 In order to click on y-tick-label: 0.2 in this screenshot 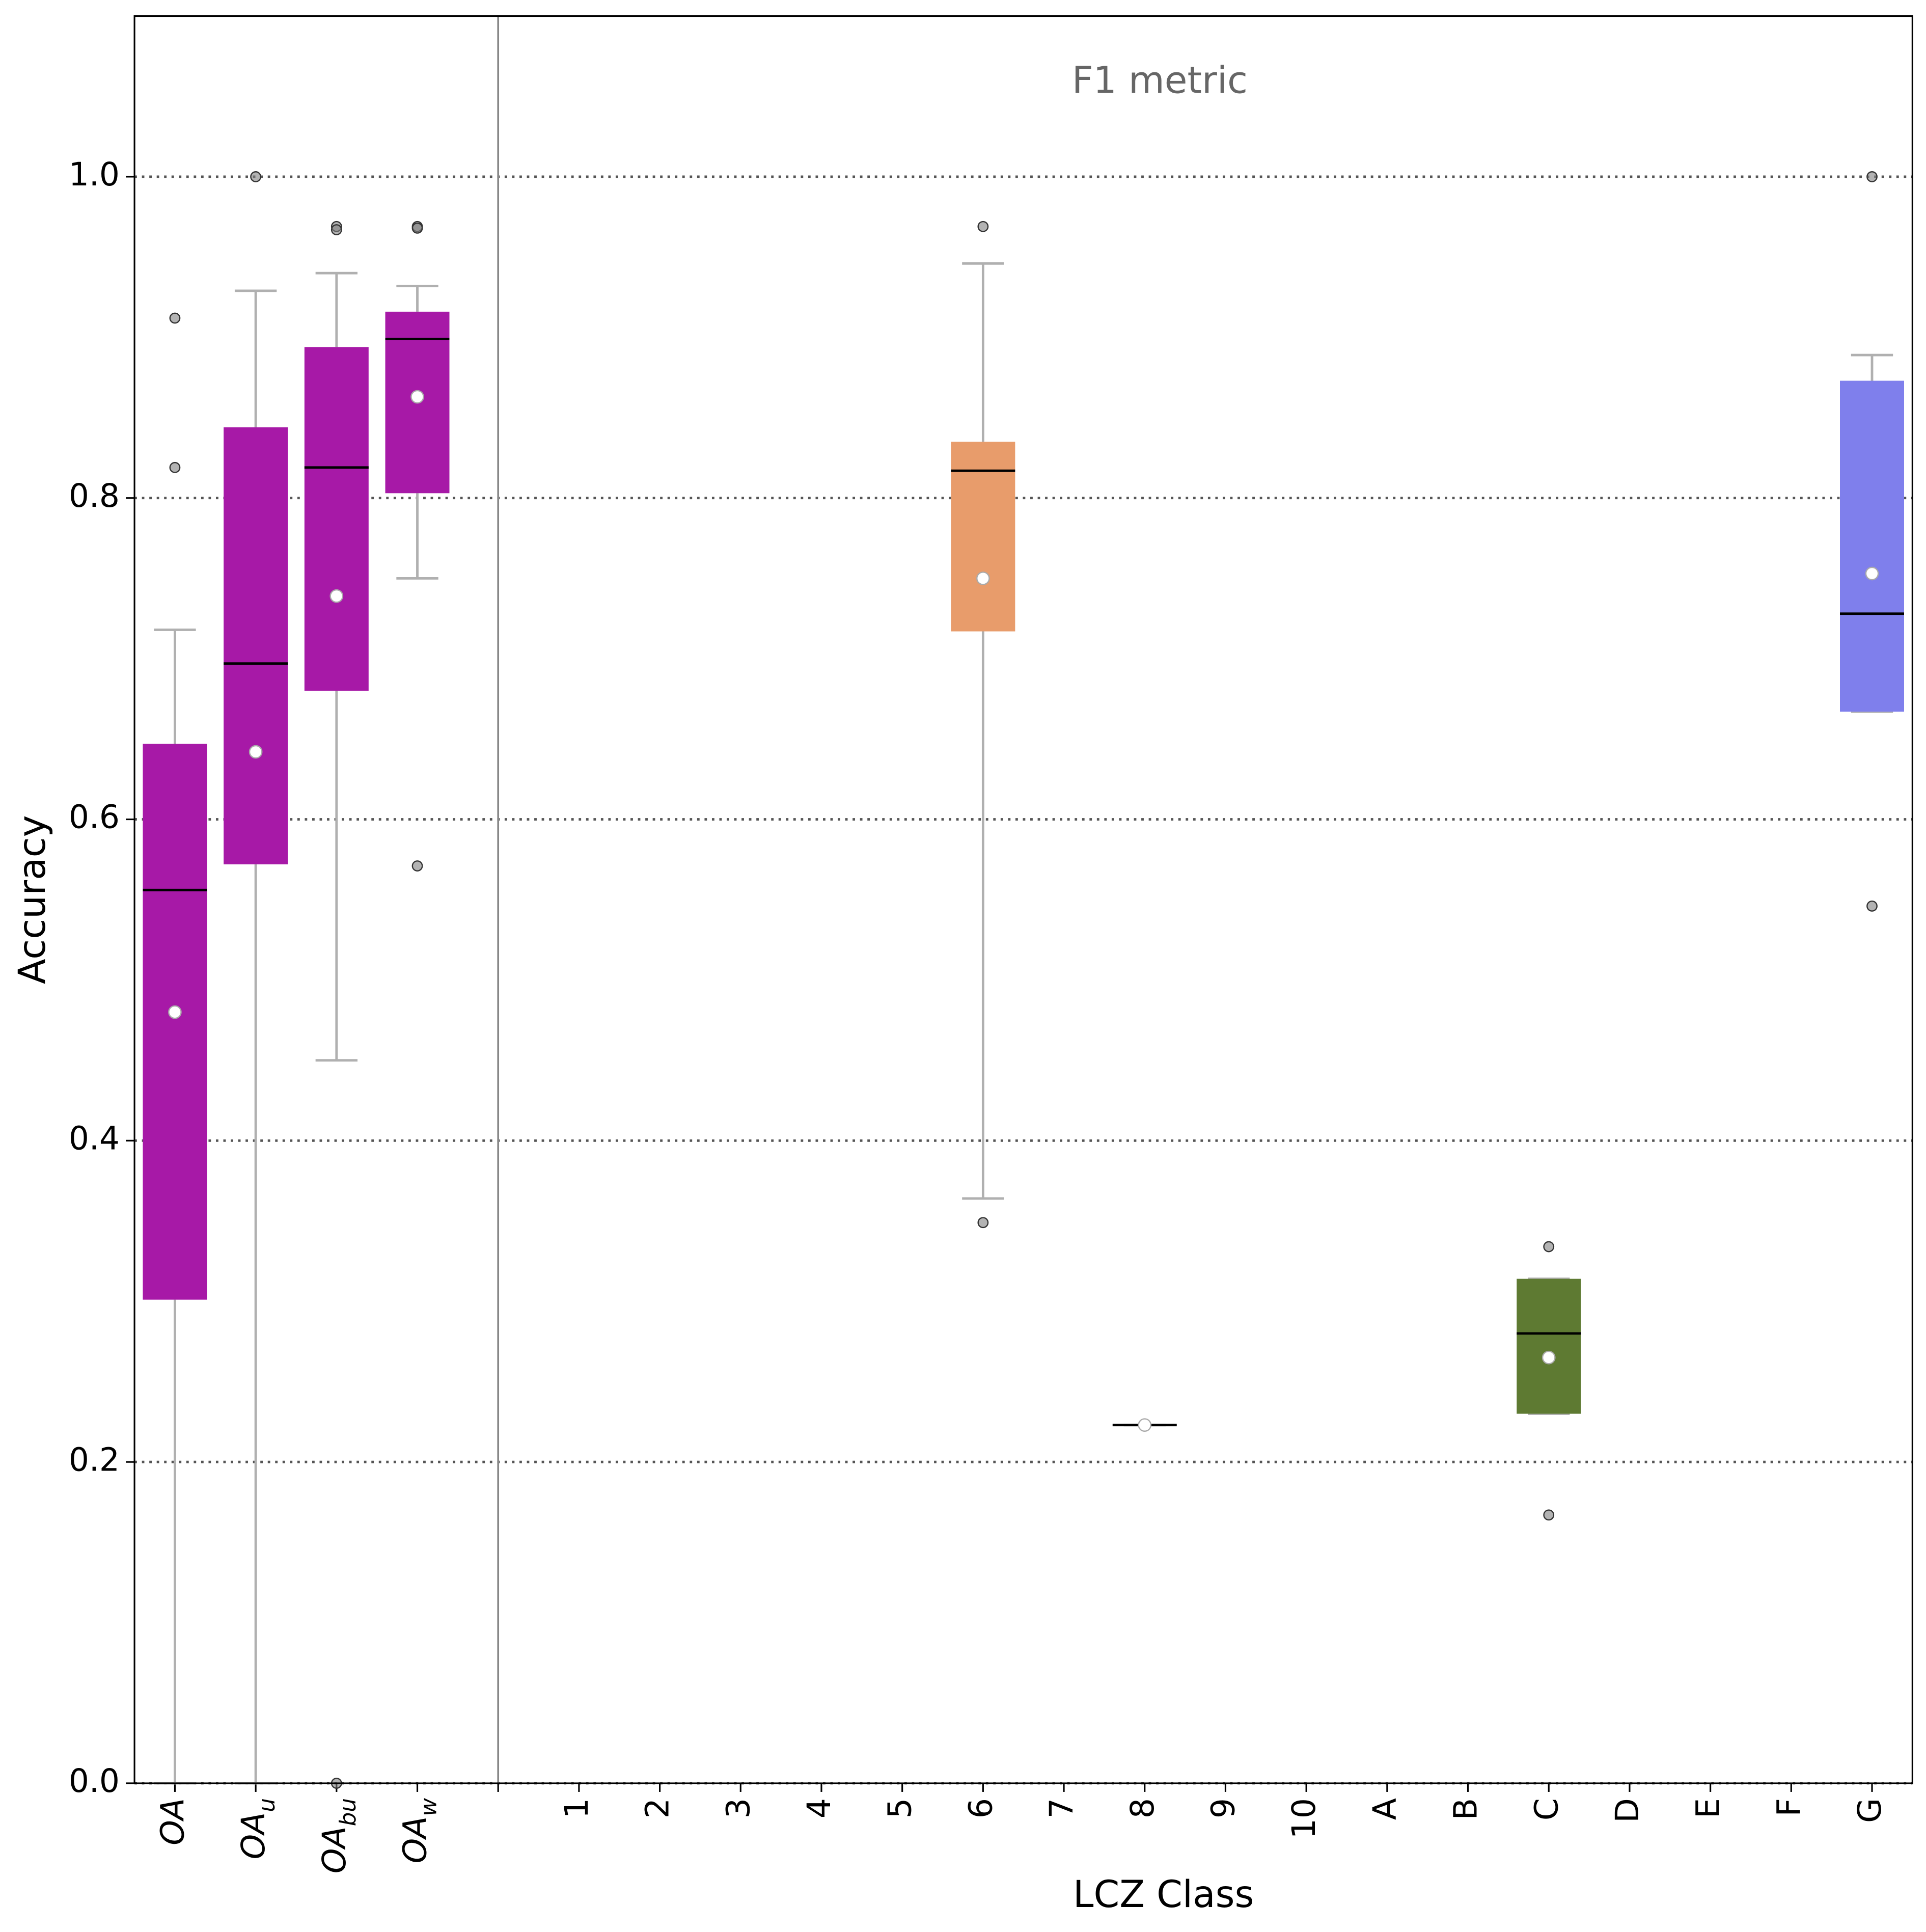, I will do `click(95, 1459)`.